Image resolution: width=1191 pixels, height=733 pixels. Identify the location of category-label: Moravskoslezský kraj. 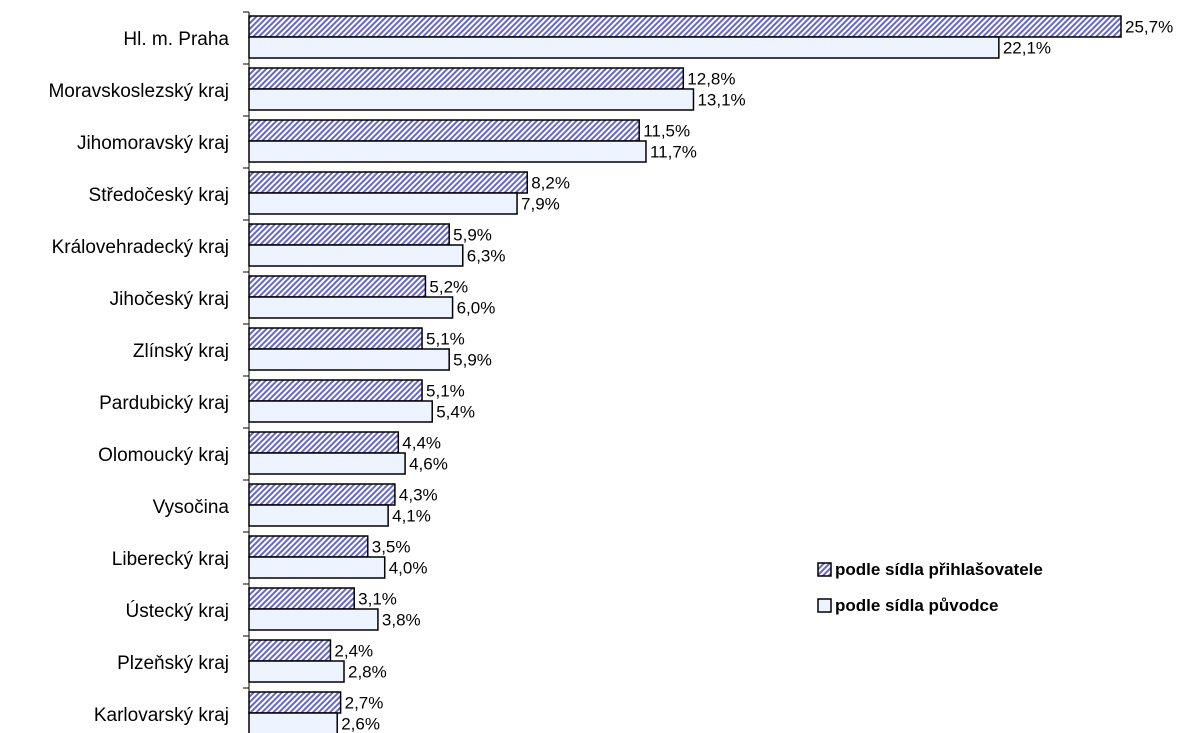
(138, 91).